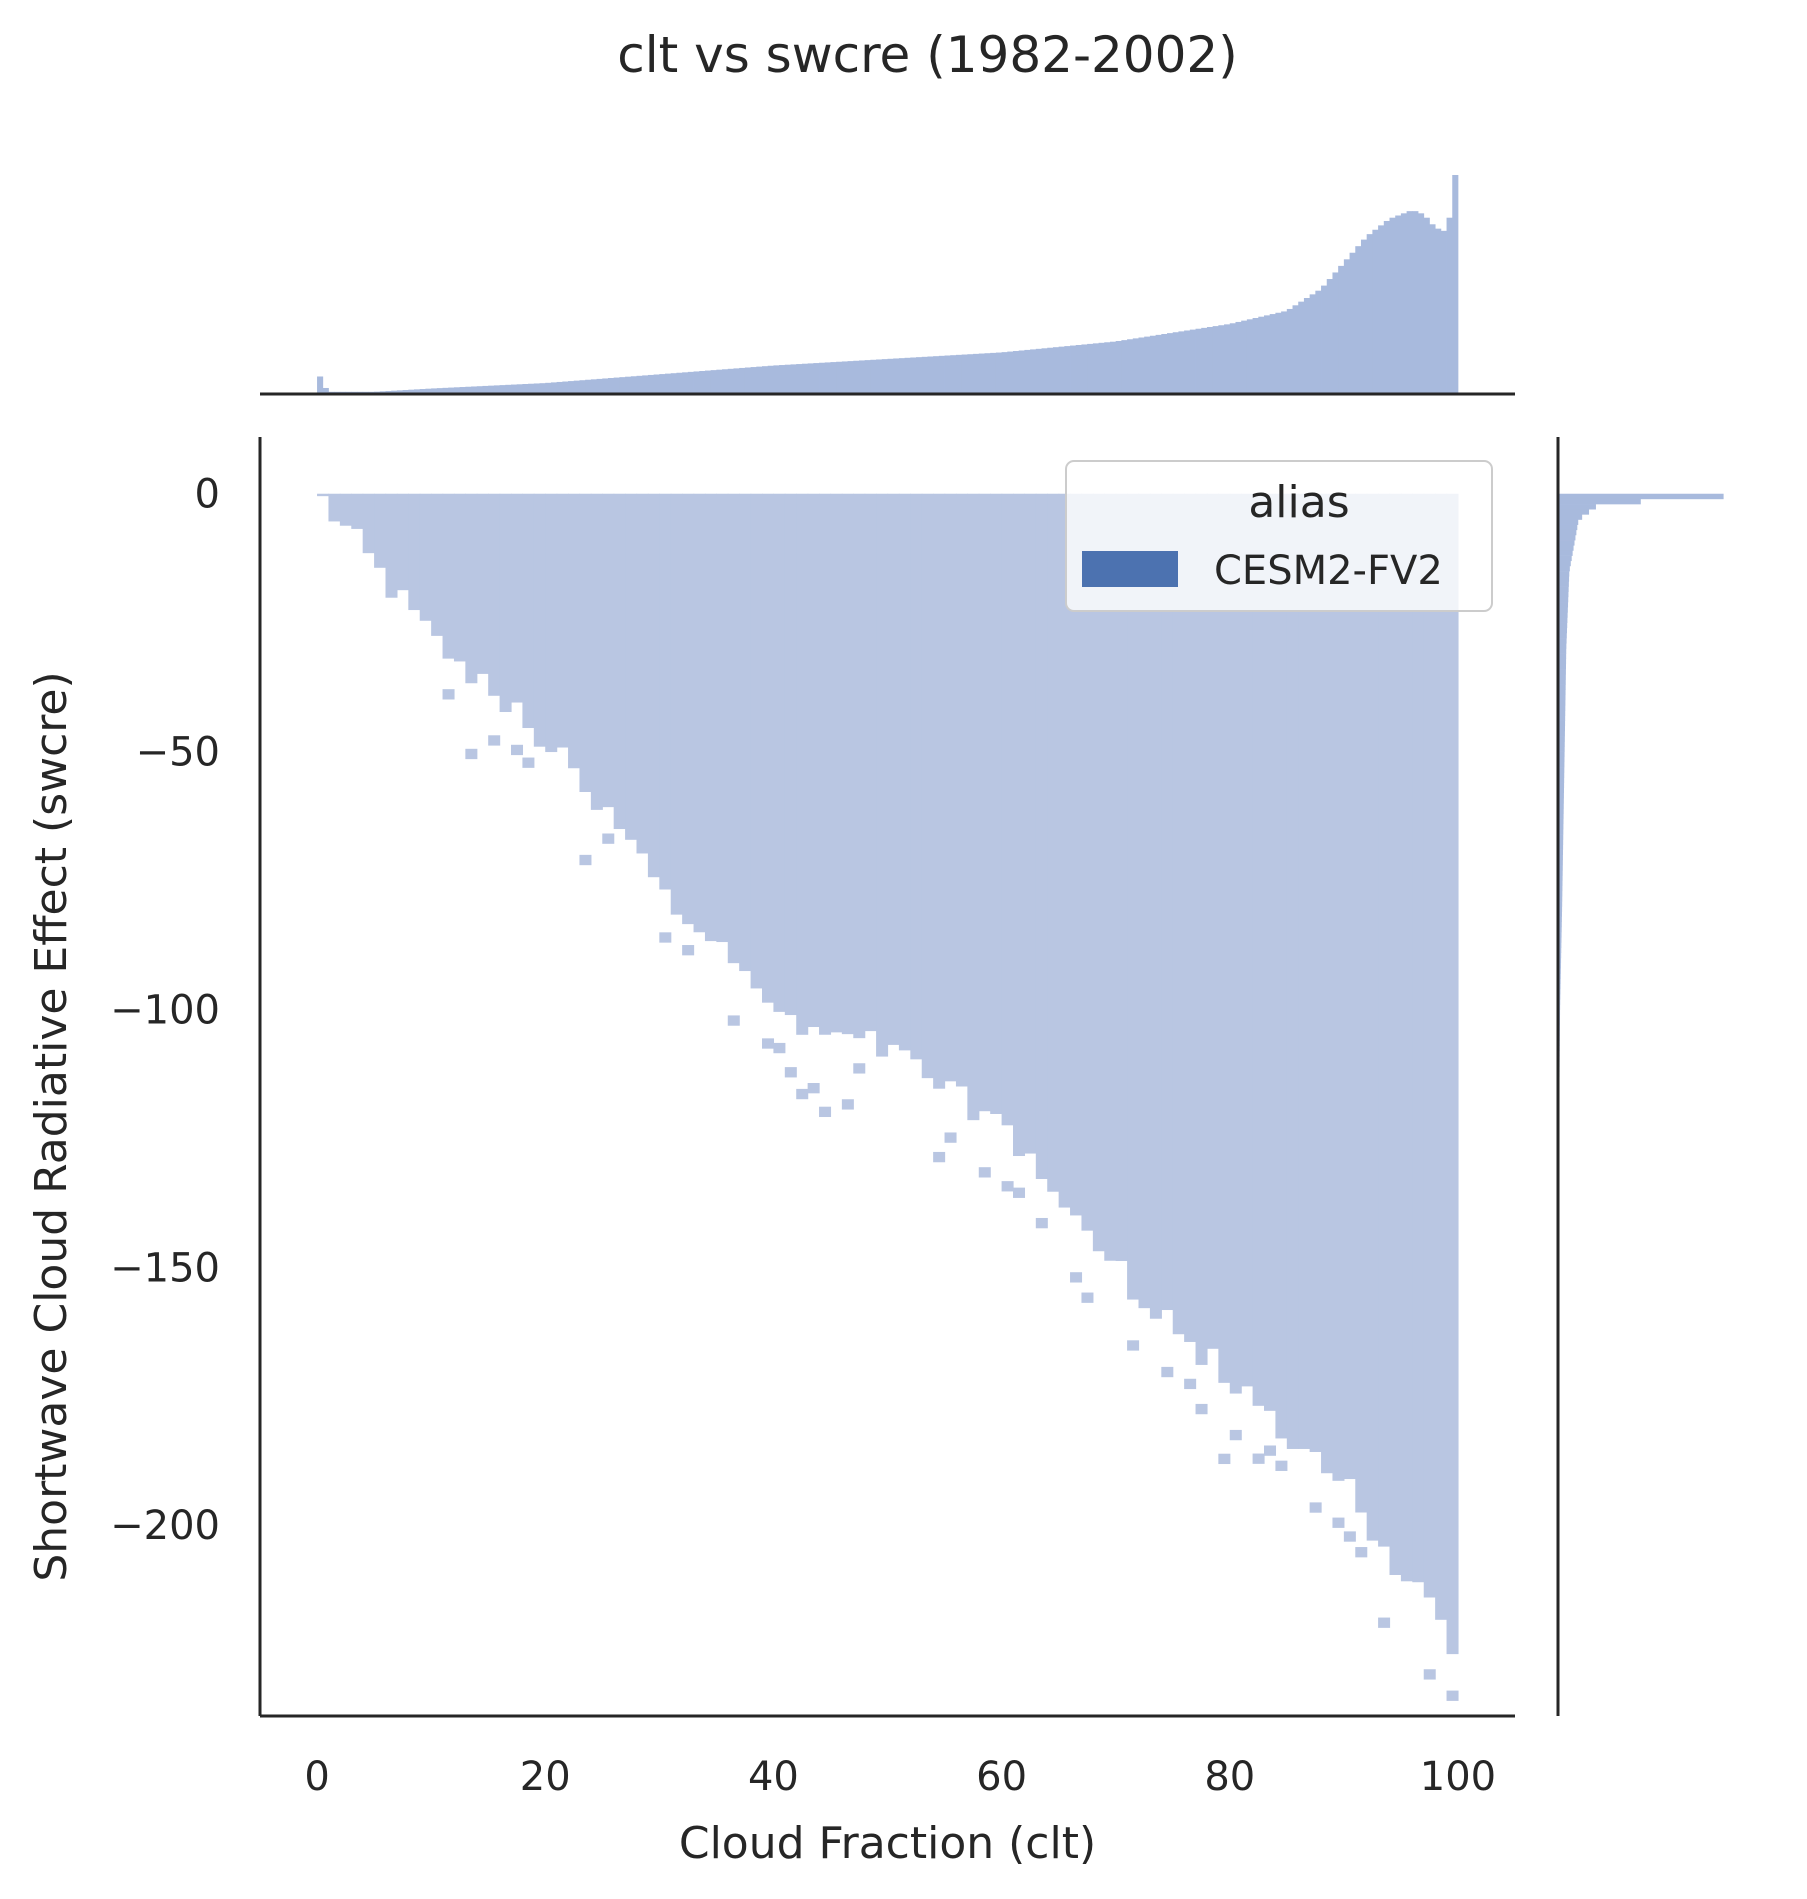  What do you see at coordinates (887, 285) in the screenshot?
I see `marginal-x-histogram` at bounding box center [887, 285].